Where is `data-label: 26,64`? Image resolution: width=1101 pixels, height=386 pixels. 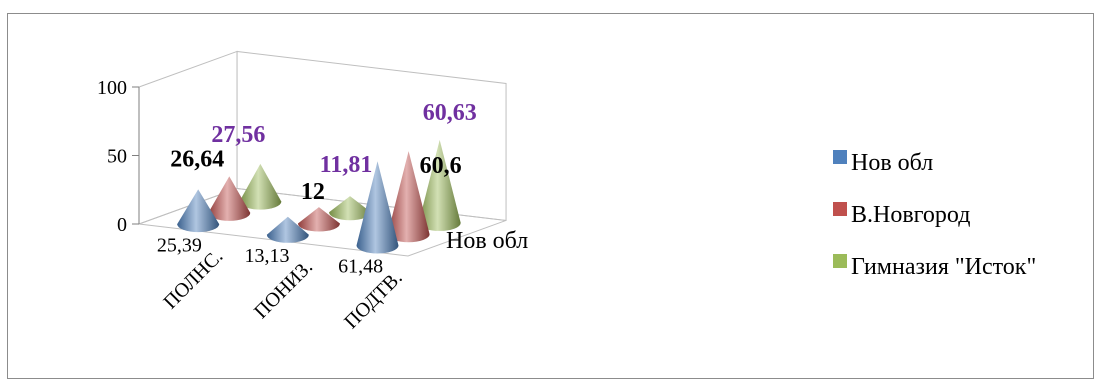 data-label: 26,64 is located at coordinates (197, 159).